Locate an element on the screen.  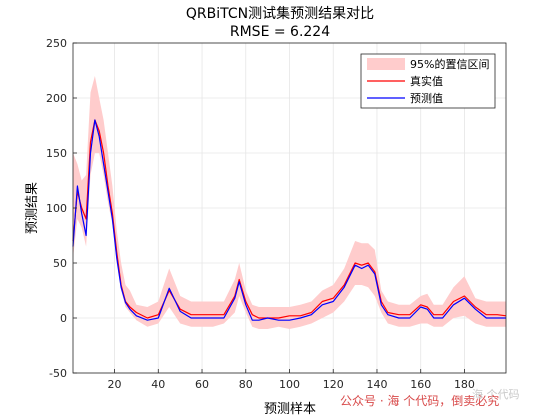
chart-subtitle: RMSE = 6.224 is located at coordinates (280, 32).